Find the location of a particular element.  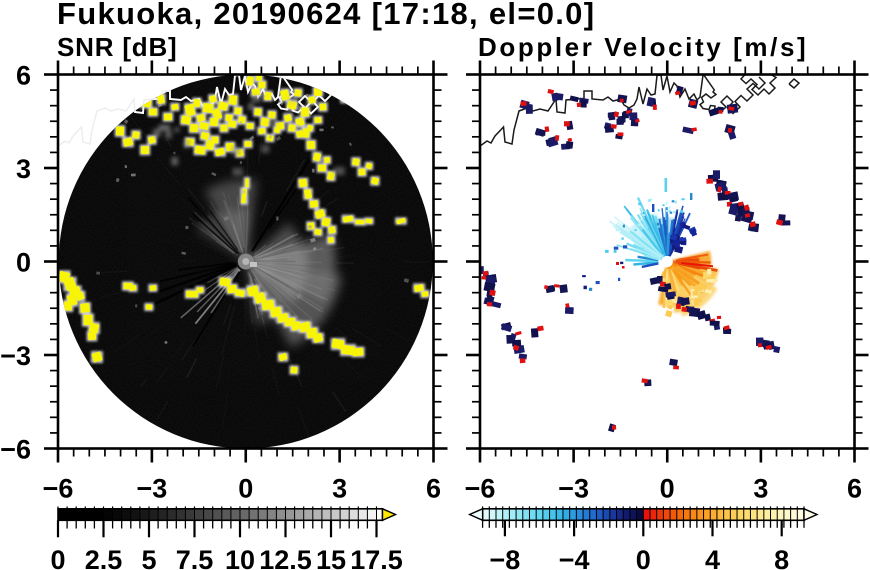

svg-text: 12.5 is located at coordinates (285, 557).